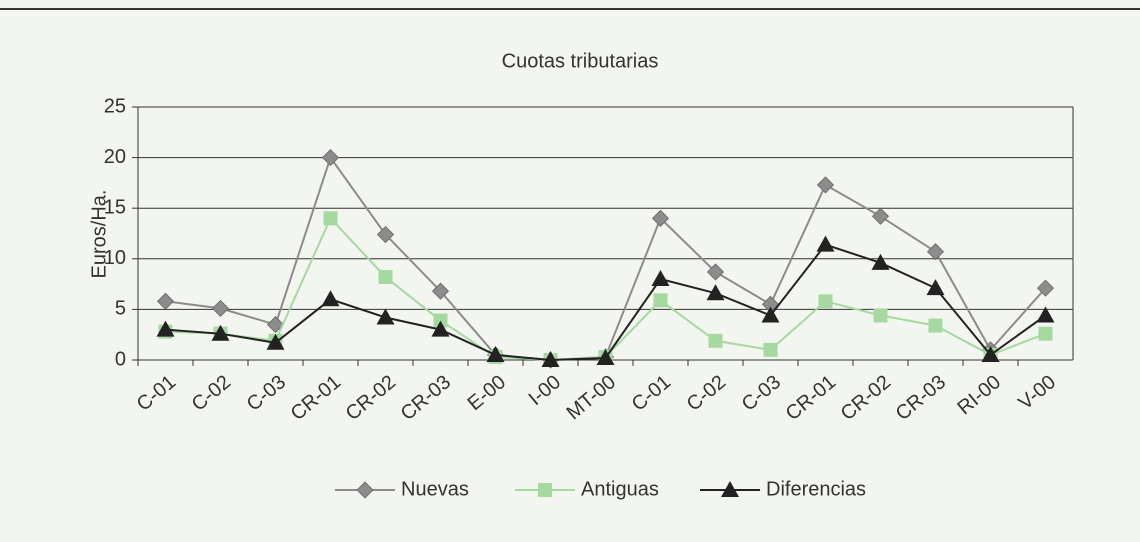 Image resolution: width=1140 pixels, height=542 pixels. Describe the element at coordinates (115, 106) in the screenshot. I see `y-tick-label: 25` at that location.